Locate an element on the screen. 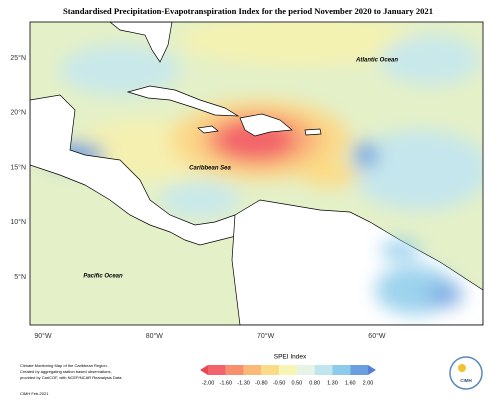 This screenshot has height=405, width=495. lat-label: 20°N is located at coordinates (18, 113).